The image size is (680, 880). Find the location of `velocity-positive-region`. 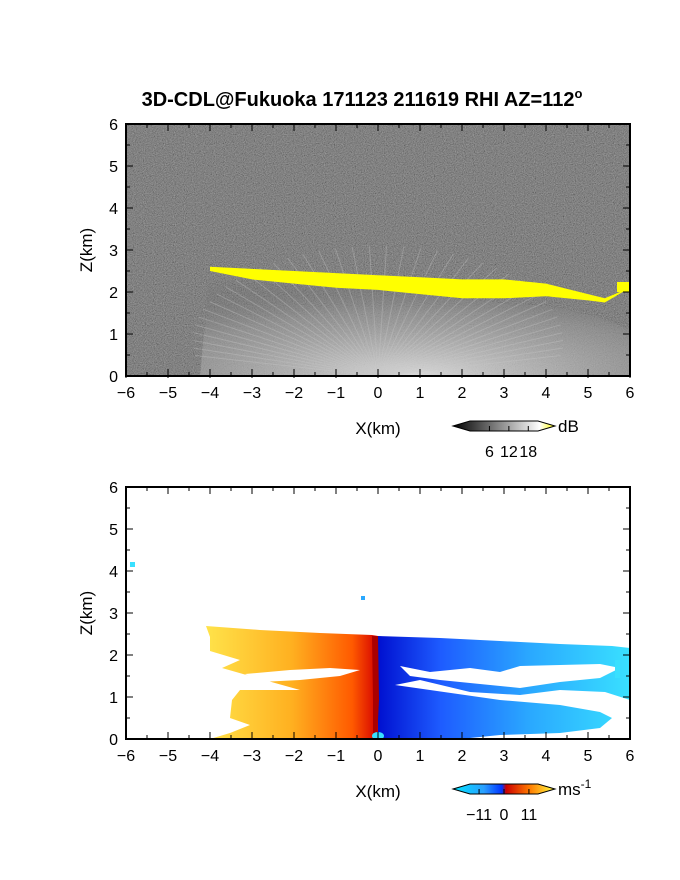

velocity-positive-region is located at coordinates (292, 682).